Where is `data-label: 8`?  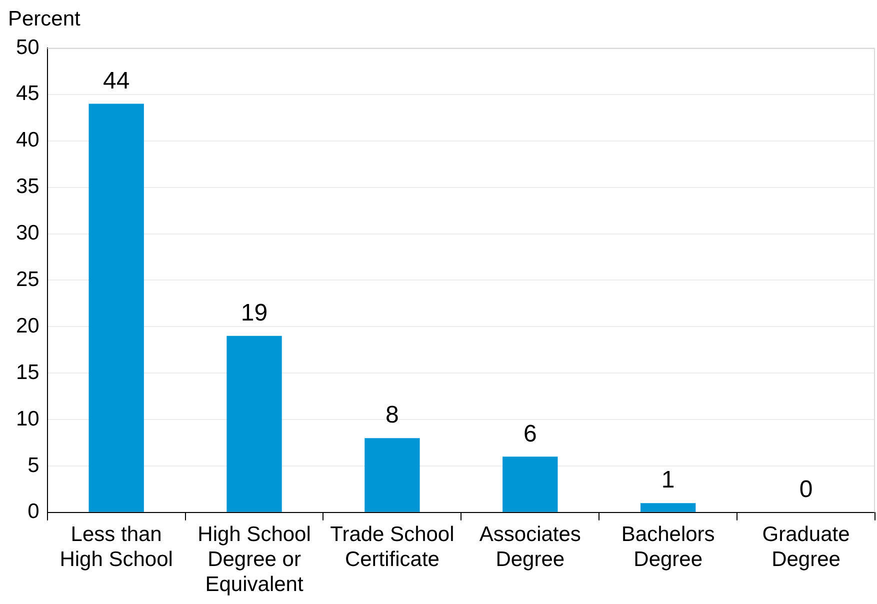 data-label: 8 is located at coordinates (392, 415).